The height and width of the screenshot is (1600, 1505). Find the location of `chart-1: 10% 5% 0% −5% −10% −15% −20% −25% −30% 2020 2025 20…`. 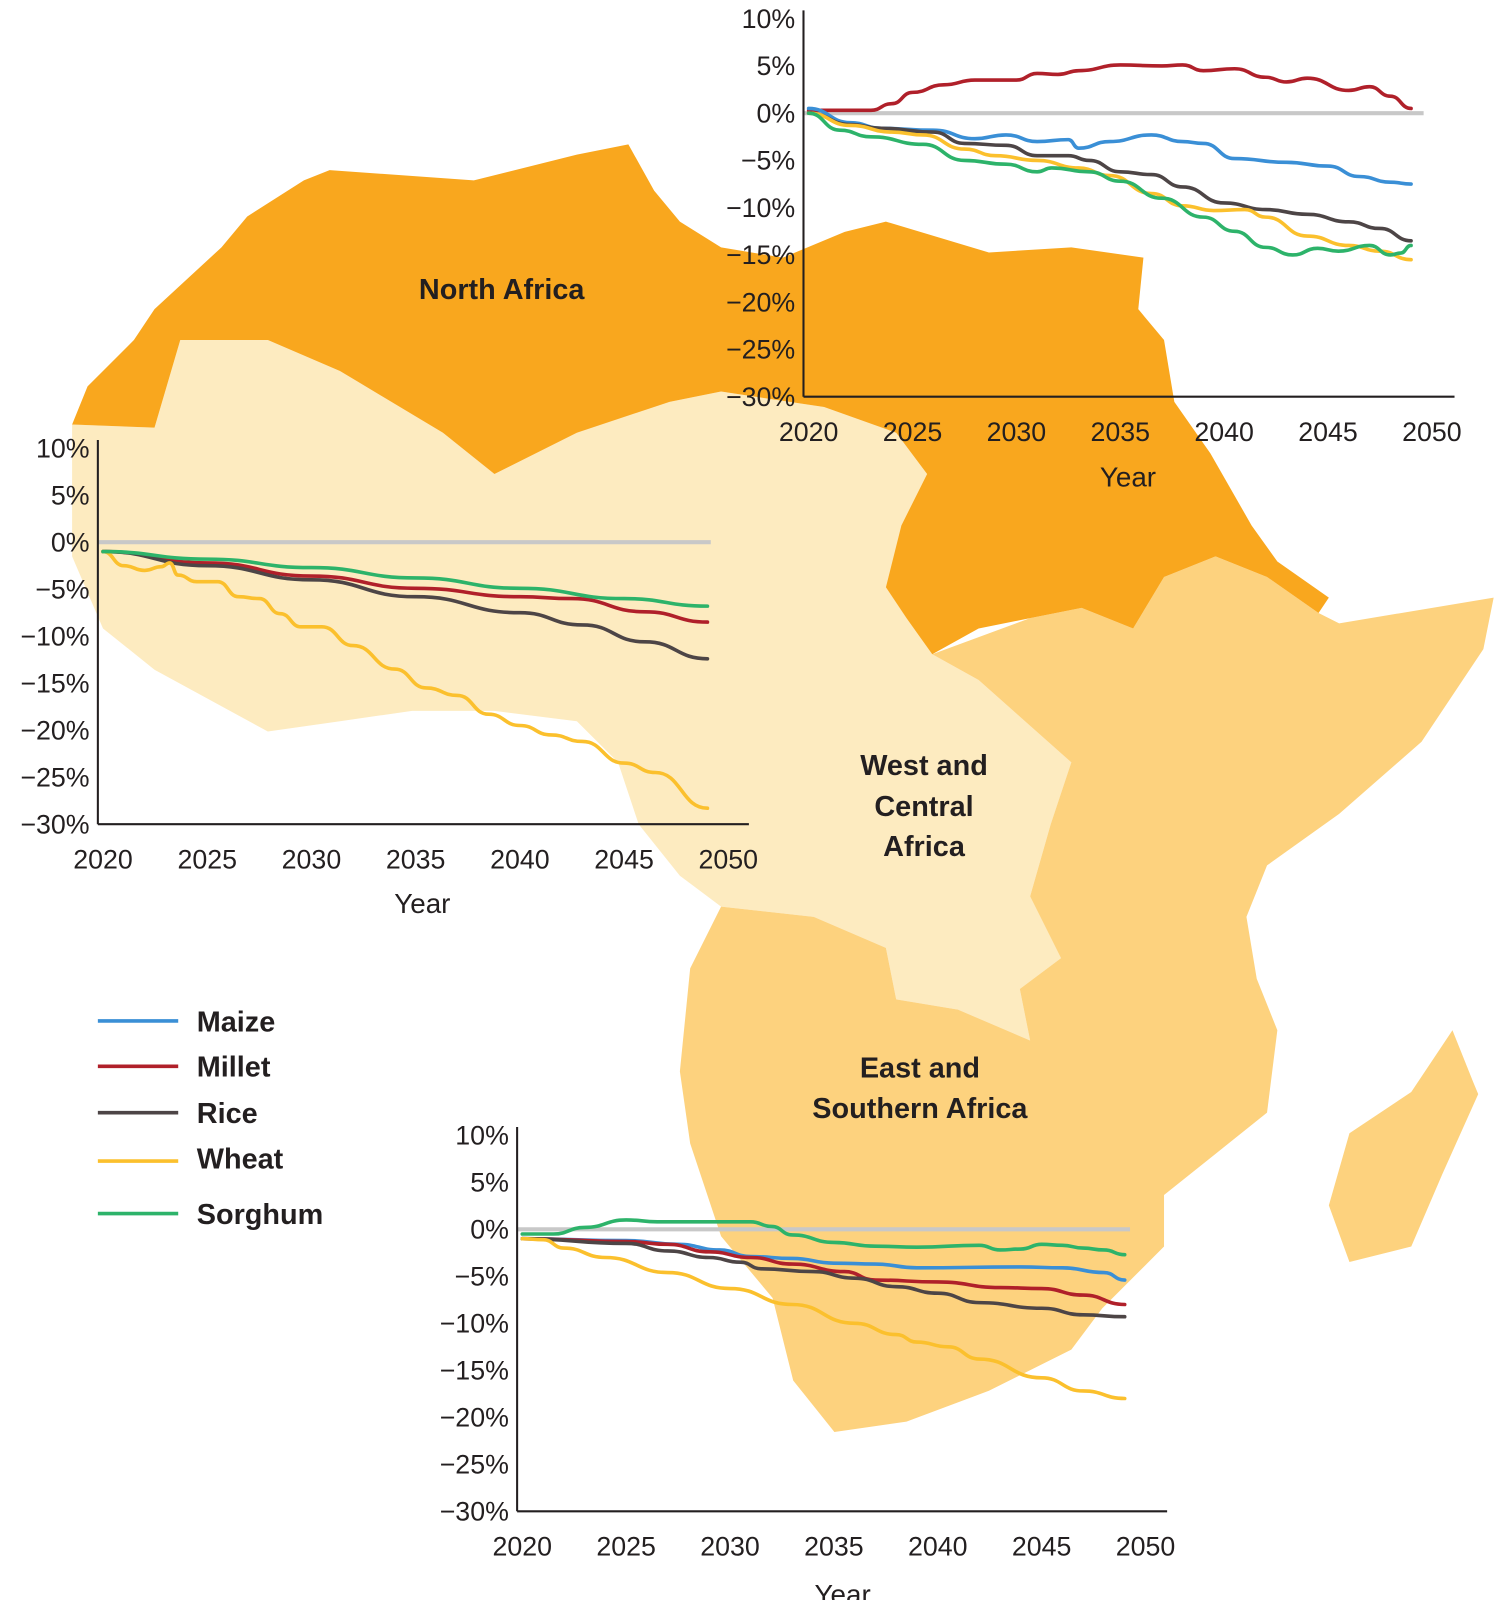

chart-1: 10% 5% 0% −5% −10% −15% −20% −25% −30% 2020 2025 20… is located at coordinates (389, 675).